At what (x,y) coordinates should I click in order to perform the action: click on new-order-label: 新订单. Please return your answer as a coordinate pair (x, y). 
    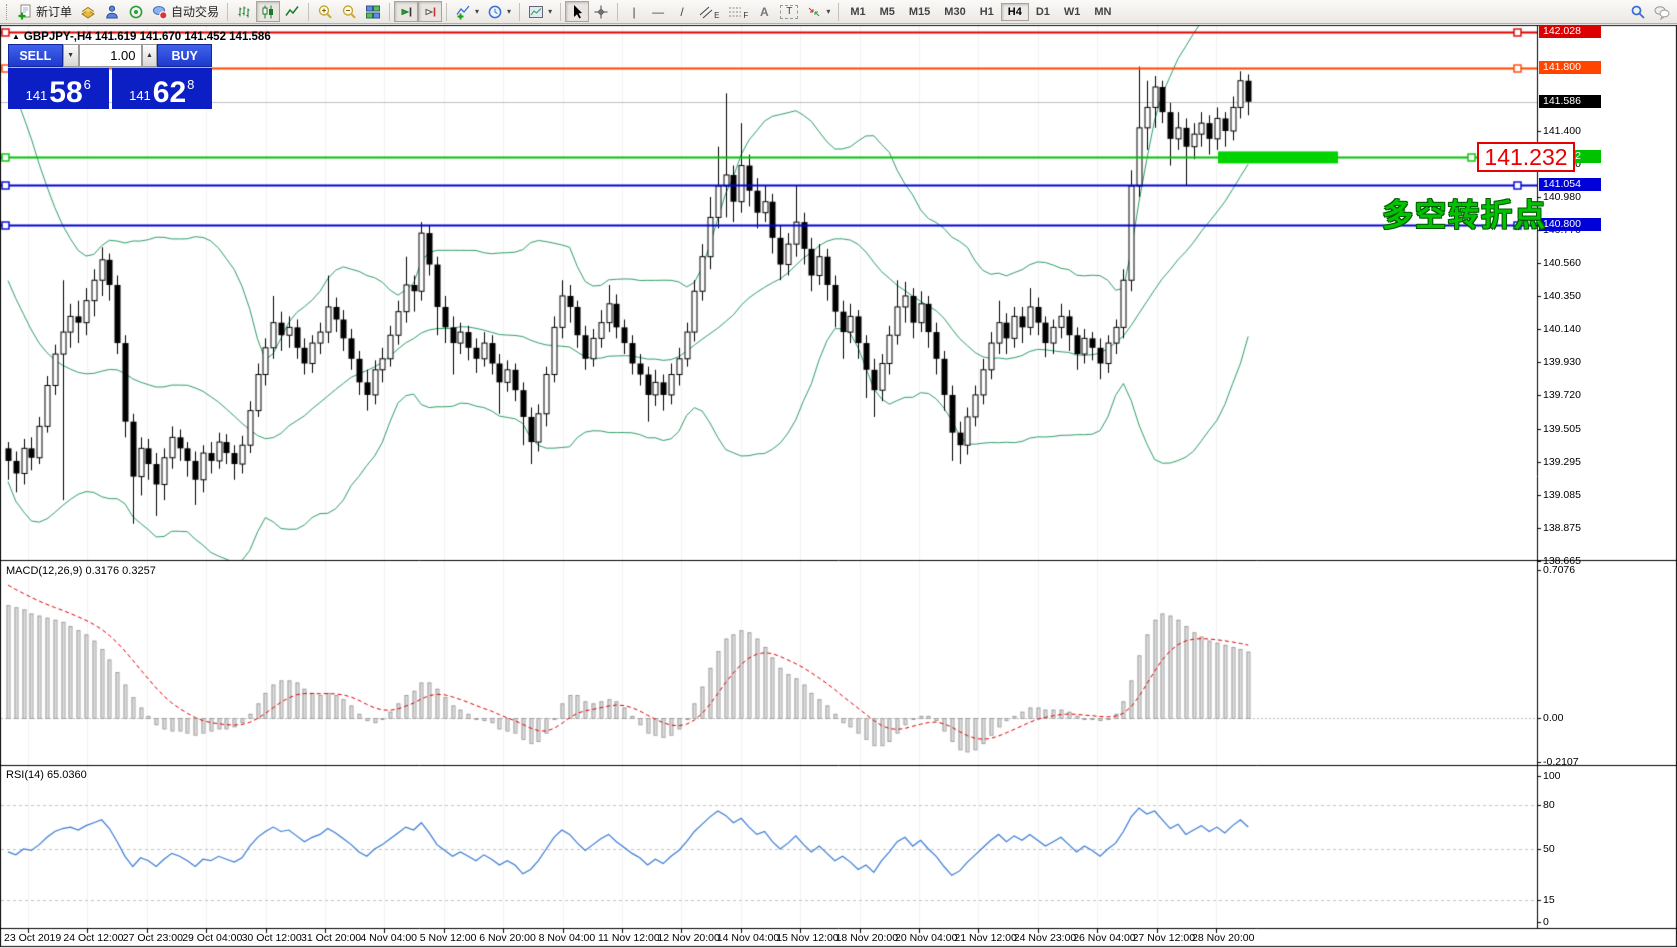
    Looking at the image, I should click on (54, 12).